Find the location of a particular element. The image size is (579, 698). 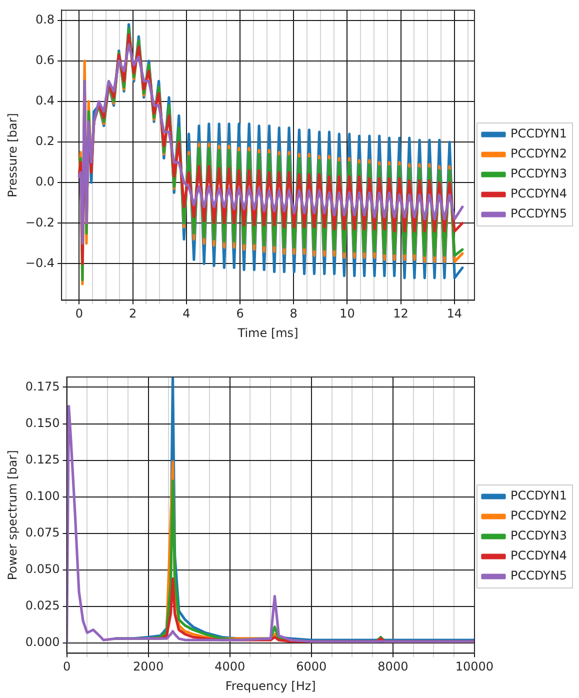

x-axis-title: Frequency [Hz] is located at coordinates (270, 685).